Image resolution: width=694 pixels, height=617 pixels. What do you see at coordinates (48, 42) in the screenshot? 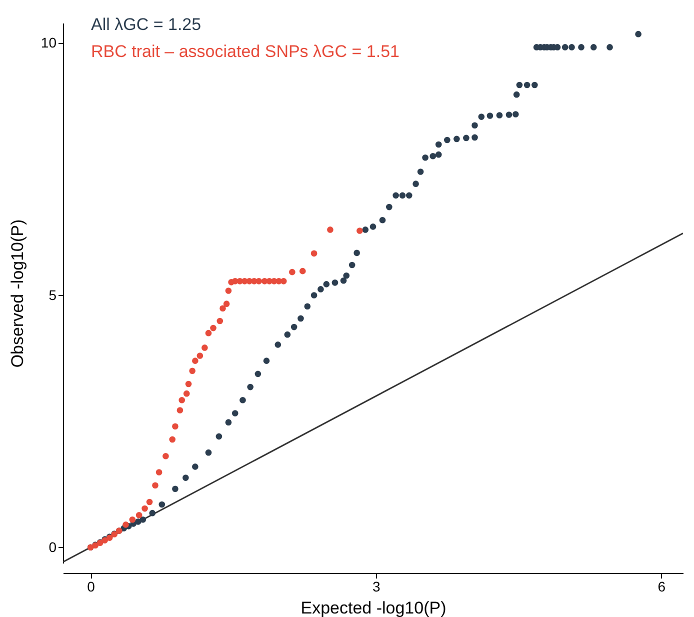
I see `y-tick-label: 10` at bounding box center [48, 42].